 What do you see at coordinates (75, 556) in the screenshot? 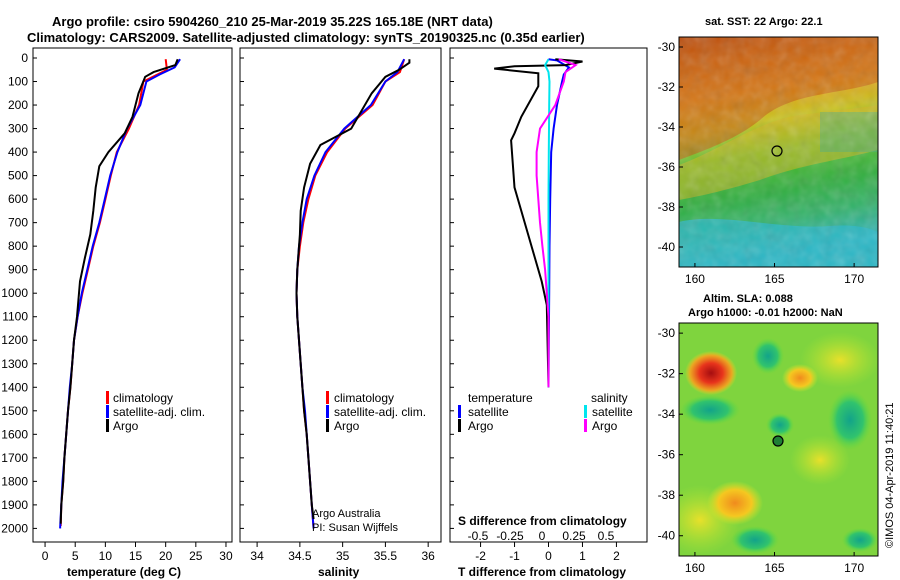
I see `x-tick-label: 5` at bounding box center [75, 556].